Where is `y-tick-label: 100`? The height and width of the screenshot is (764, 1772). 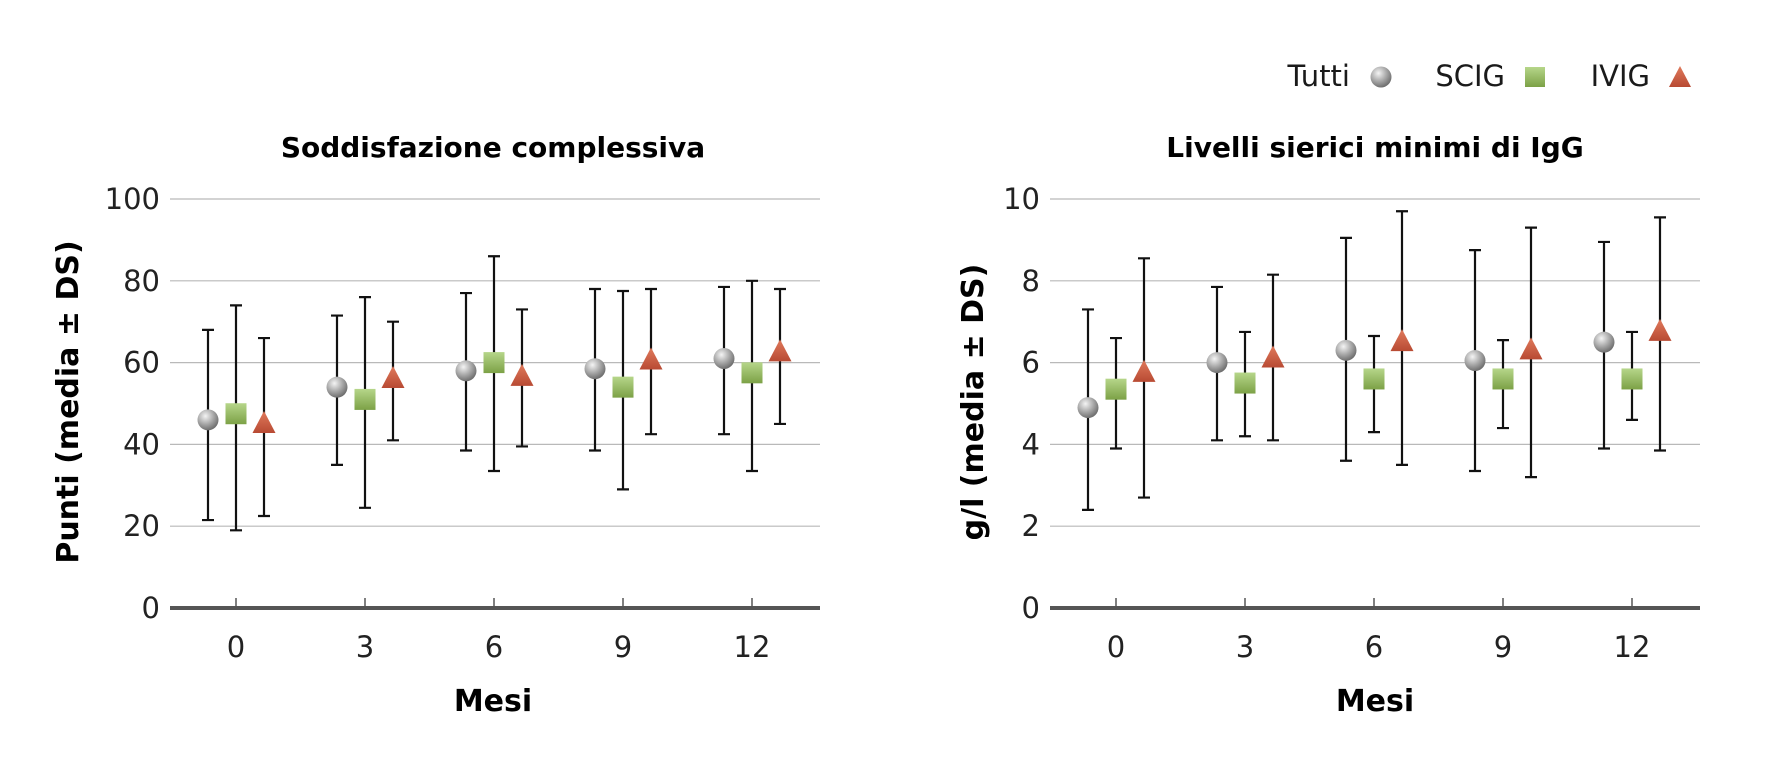 y-tick-label: 100 is located at coordinates (132, 199).